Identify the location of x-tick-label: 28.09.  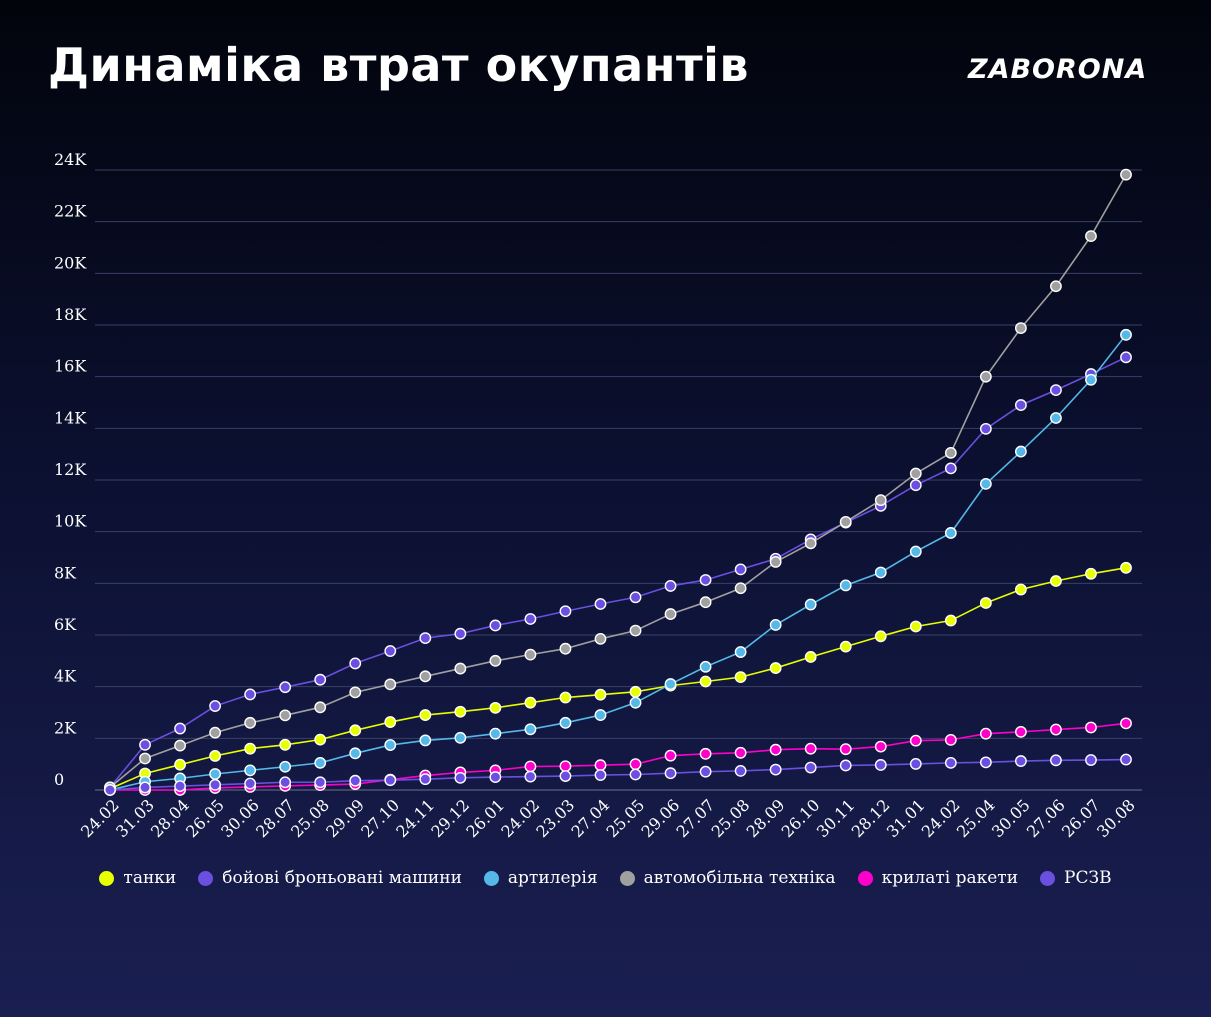
(766, 818).